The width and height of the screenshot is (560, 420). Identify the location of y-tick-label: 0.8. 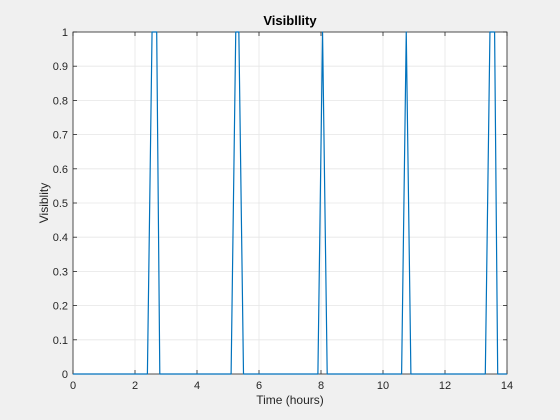
(60, 101).